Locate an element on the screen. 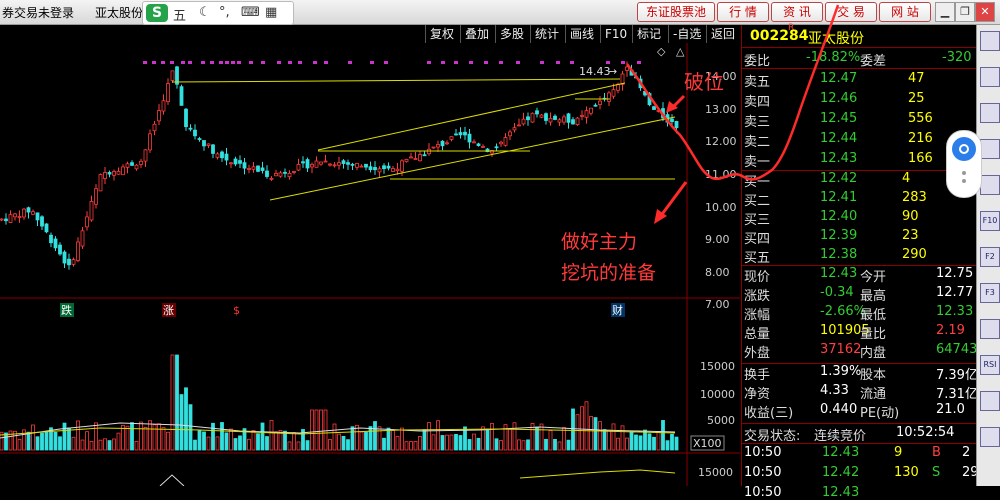 The width and height of the screenshot is (1000, 500). marker-dollar: $ is located at coordinates (236, 310).